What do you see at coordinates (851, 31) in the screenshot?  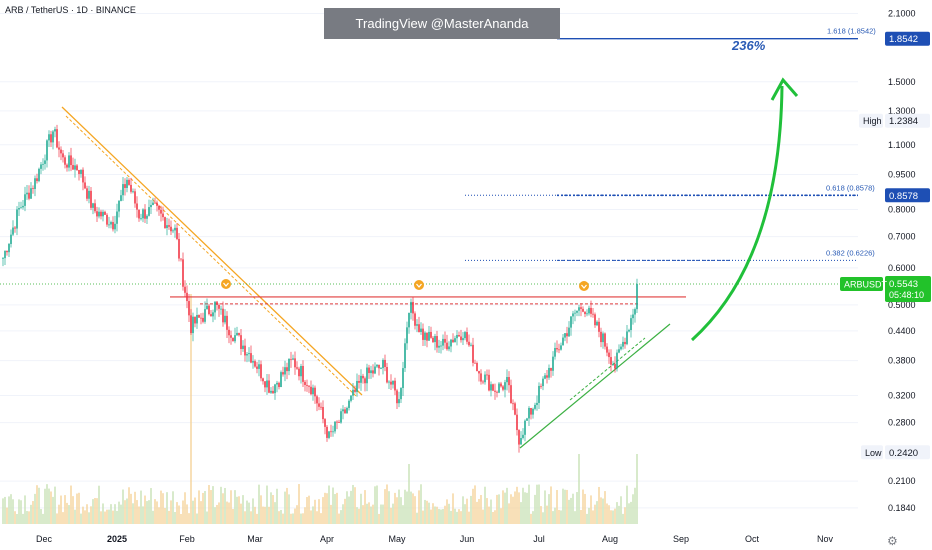 I see `fib-label: 1.618 (1.8542)` at bounding box center [851, 31].